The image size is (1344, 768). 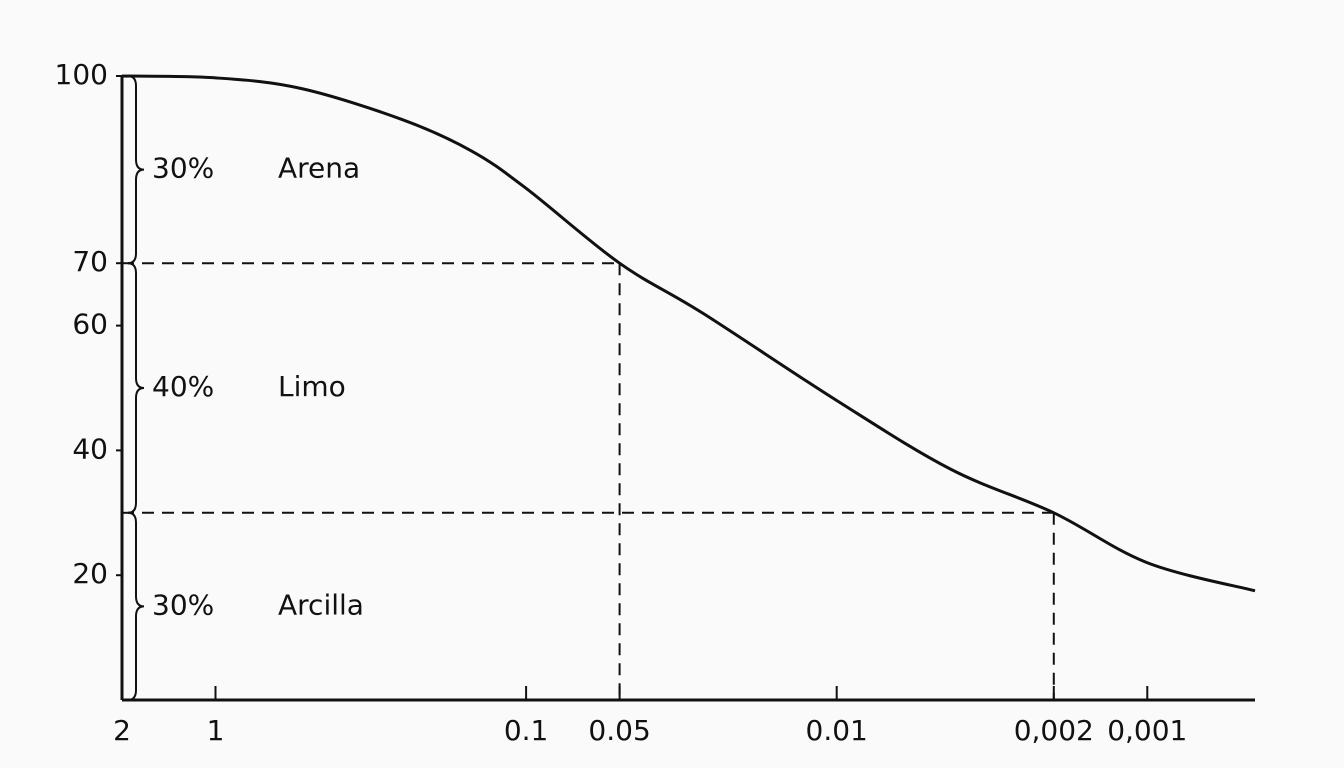 I want to click on x-tick-label: 0,001, so click(x=1147, y=730).